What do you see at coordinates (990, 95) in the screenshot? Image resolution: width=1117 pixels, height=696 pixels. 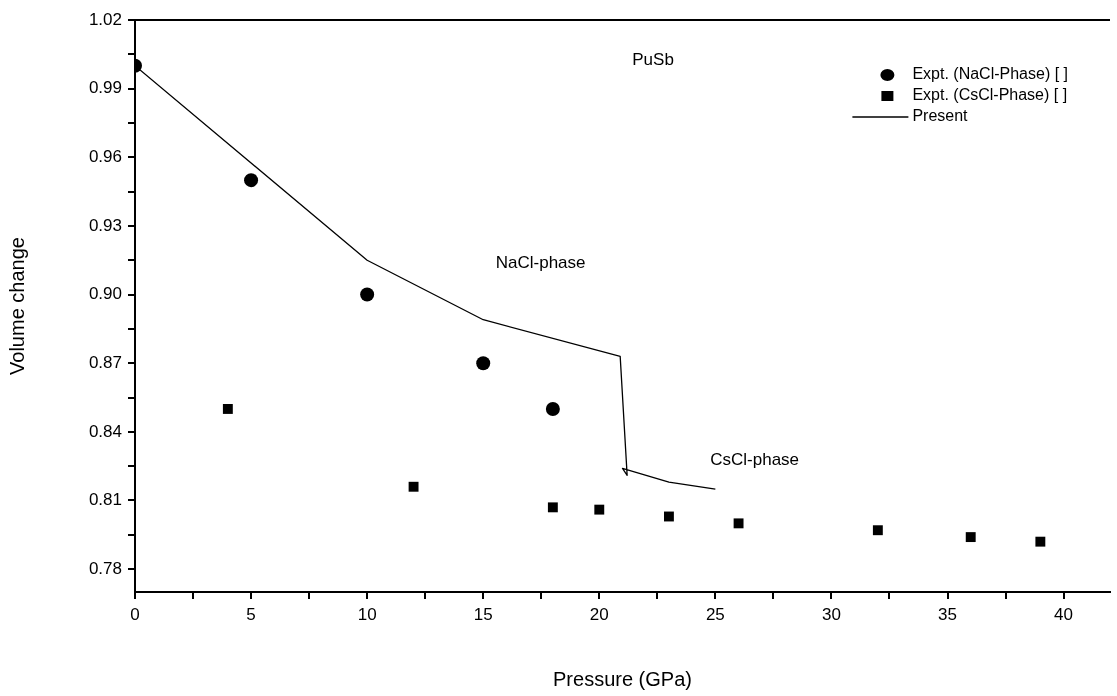 I see `legend-label: Expt. (CsCl-Phase) [ ]` at bounding box center [990, 95].